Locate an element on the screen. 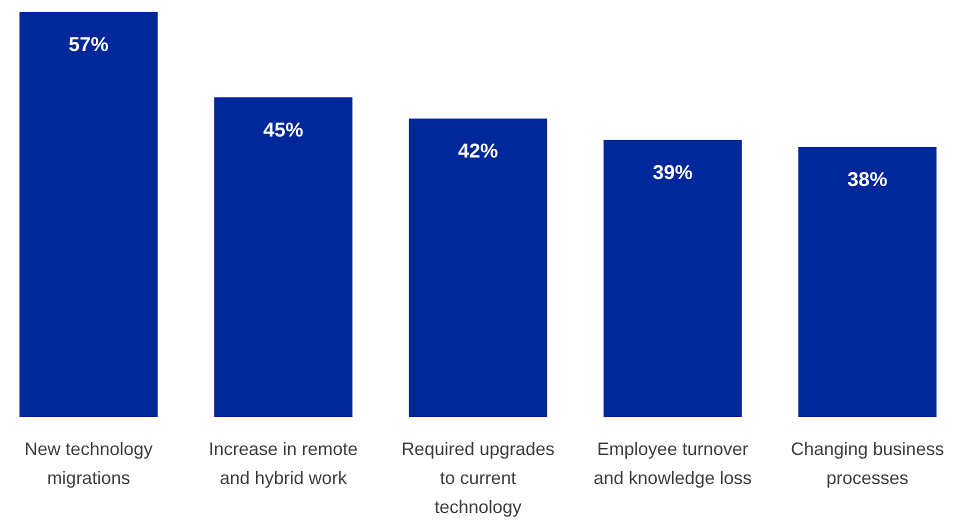 The image size is (956, 521). data-label: 57% is located at coordinates (88, 45).